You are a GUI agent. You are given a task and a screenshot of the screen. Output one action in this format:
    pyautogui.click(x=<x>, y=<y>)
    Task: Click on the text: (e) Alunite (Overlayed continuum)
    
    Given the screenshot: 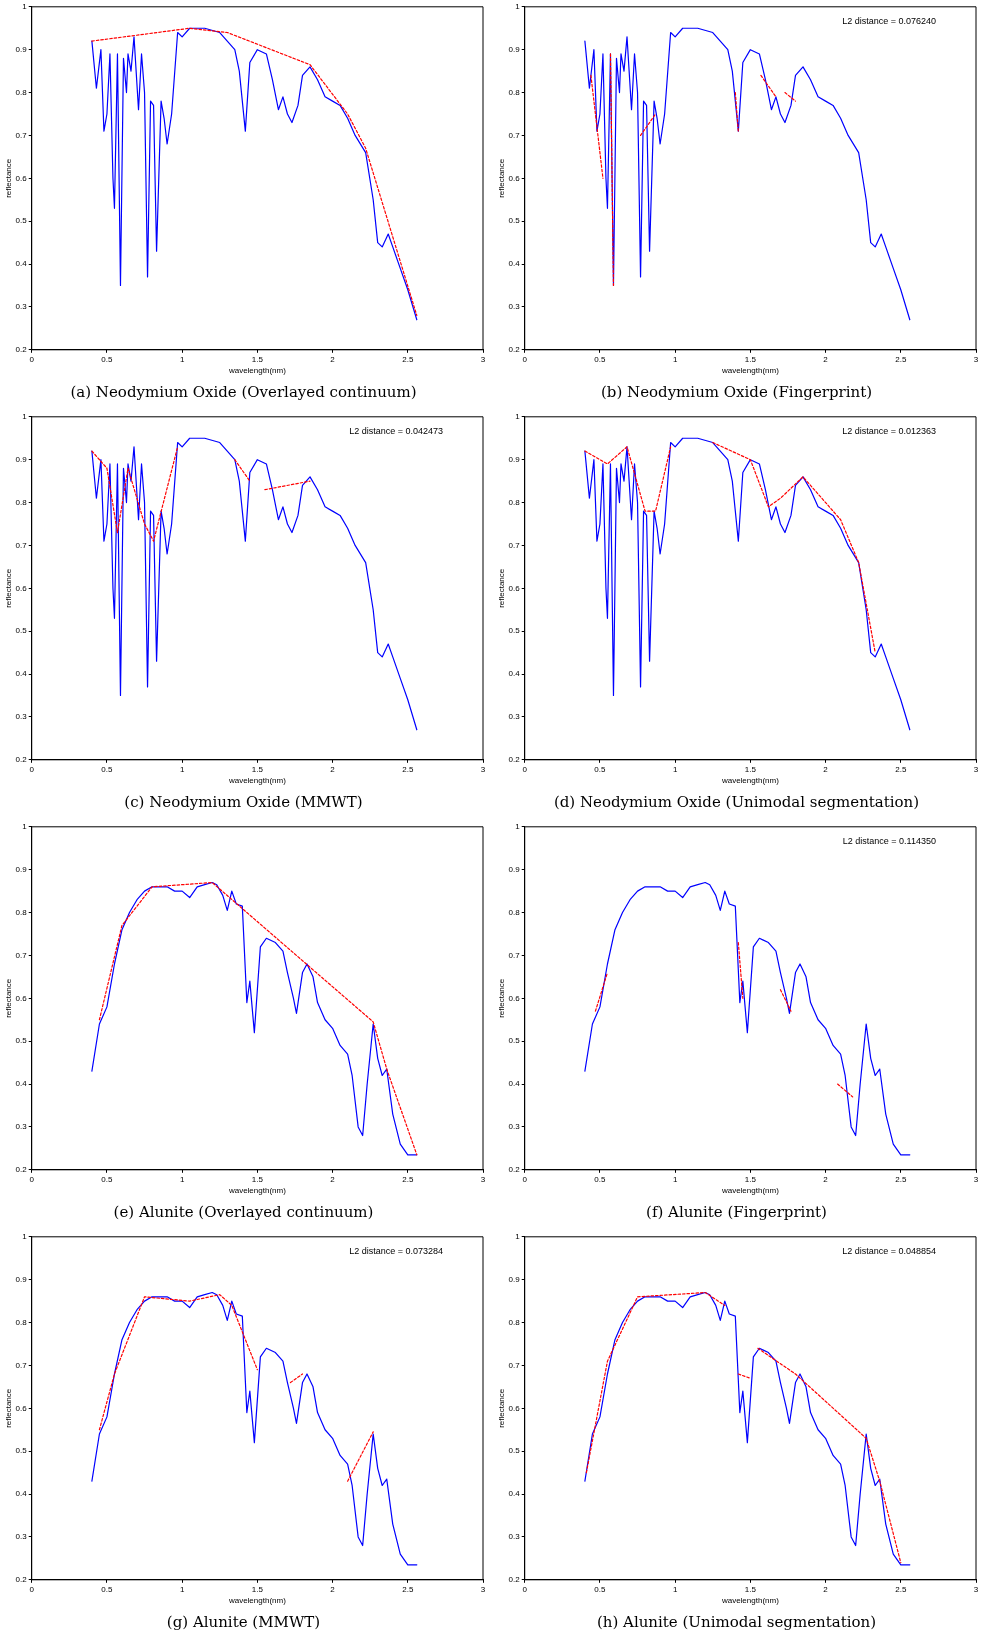 What is the action you would take?
    pyautogui.click(x=243, y=1211)
    